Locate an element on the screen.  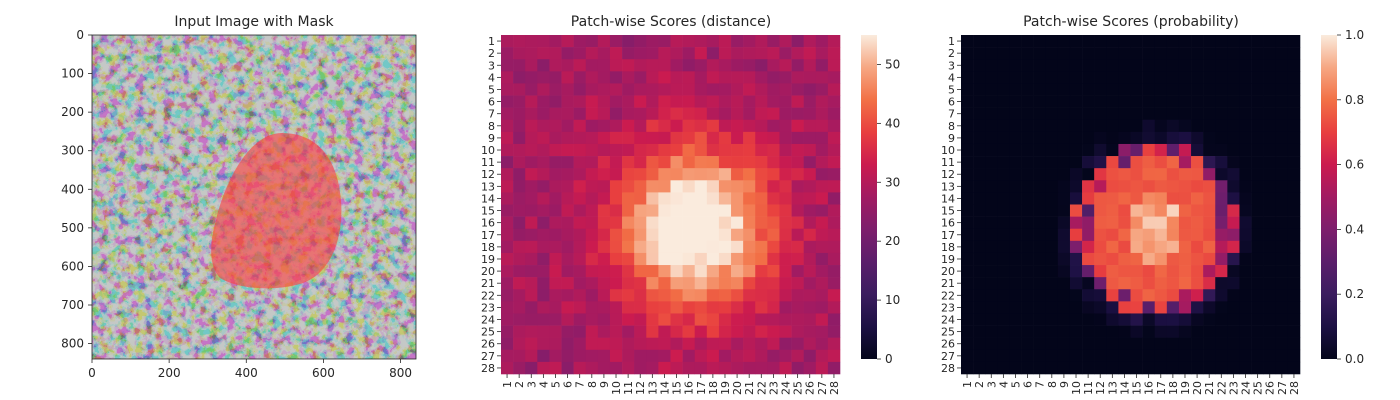
y-tick-label: 10 is located at coordinates (948, 150).